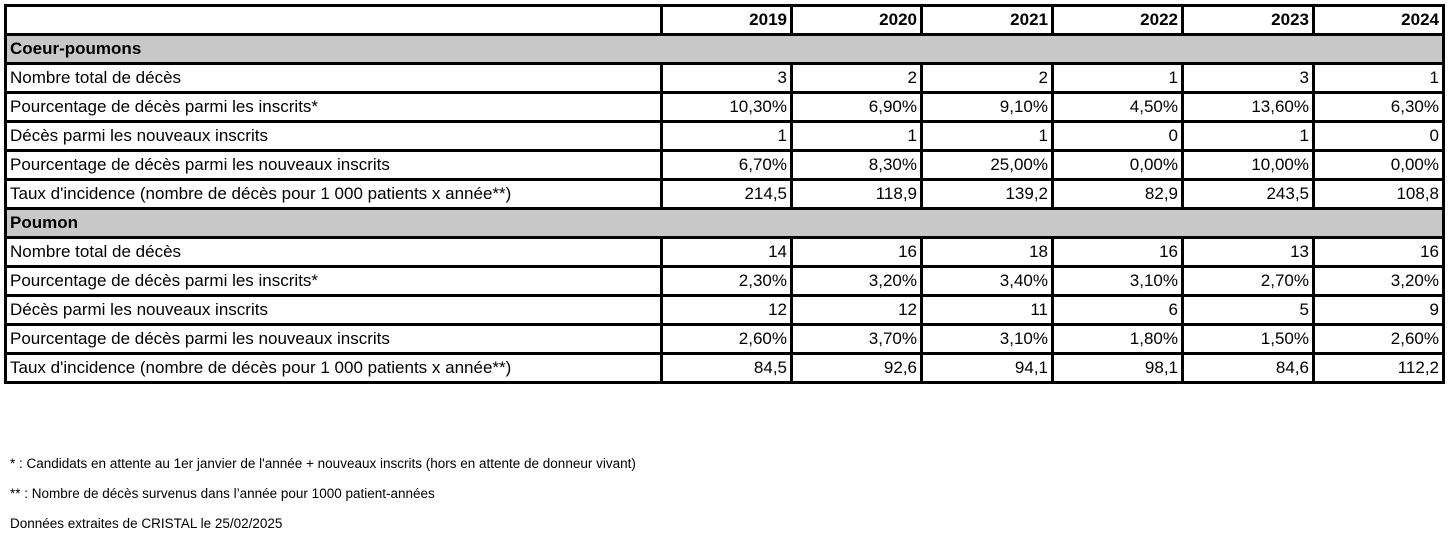 This screenshot has width=1448, height=546. I want to click on value-cell: 1,80%, so click(1117, 339).